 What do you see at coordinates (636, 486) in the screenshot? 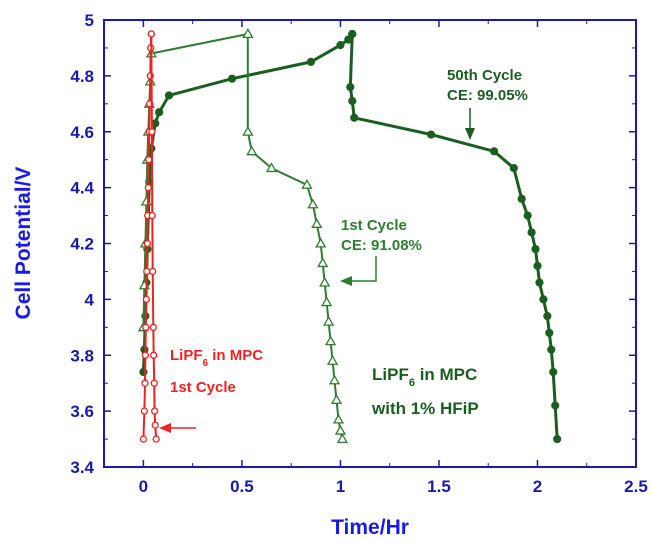
I see `x-tick-label: 2.5` at bounding box center [636, 486].